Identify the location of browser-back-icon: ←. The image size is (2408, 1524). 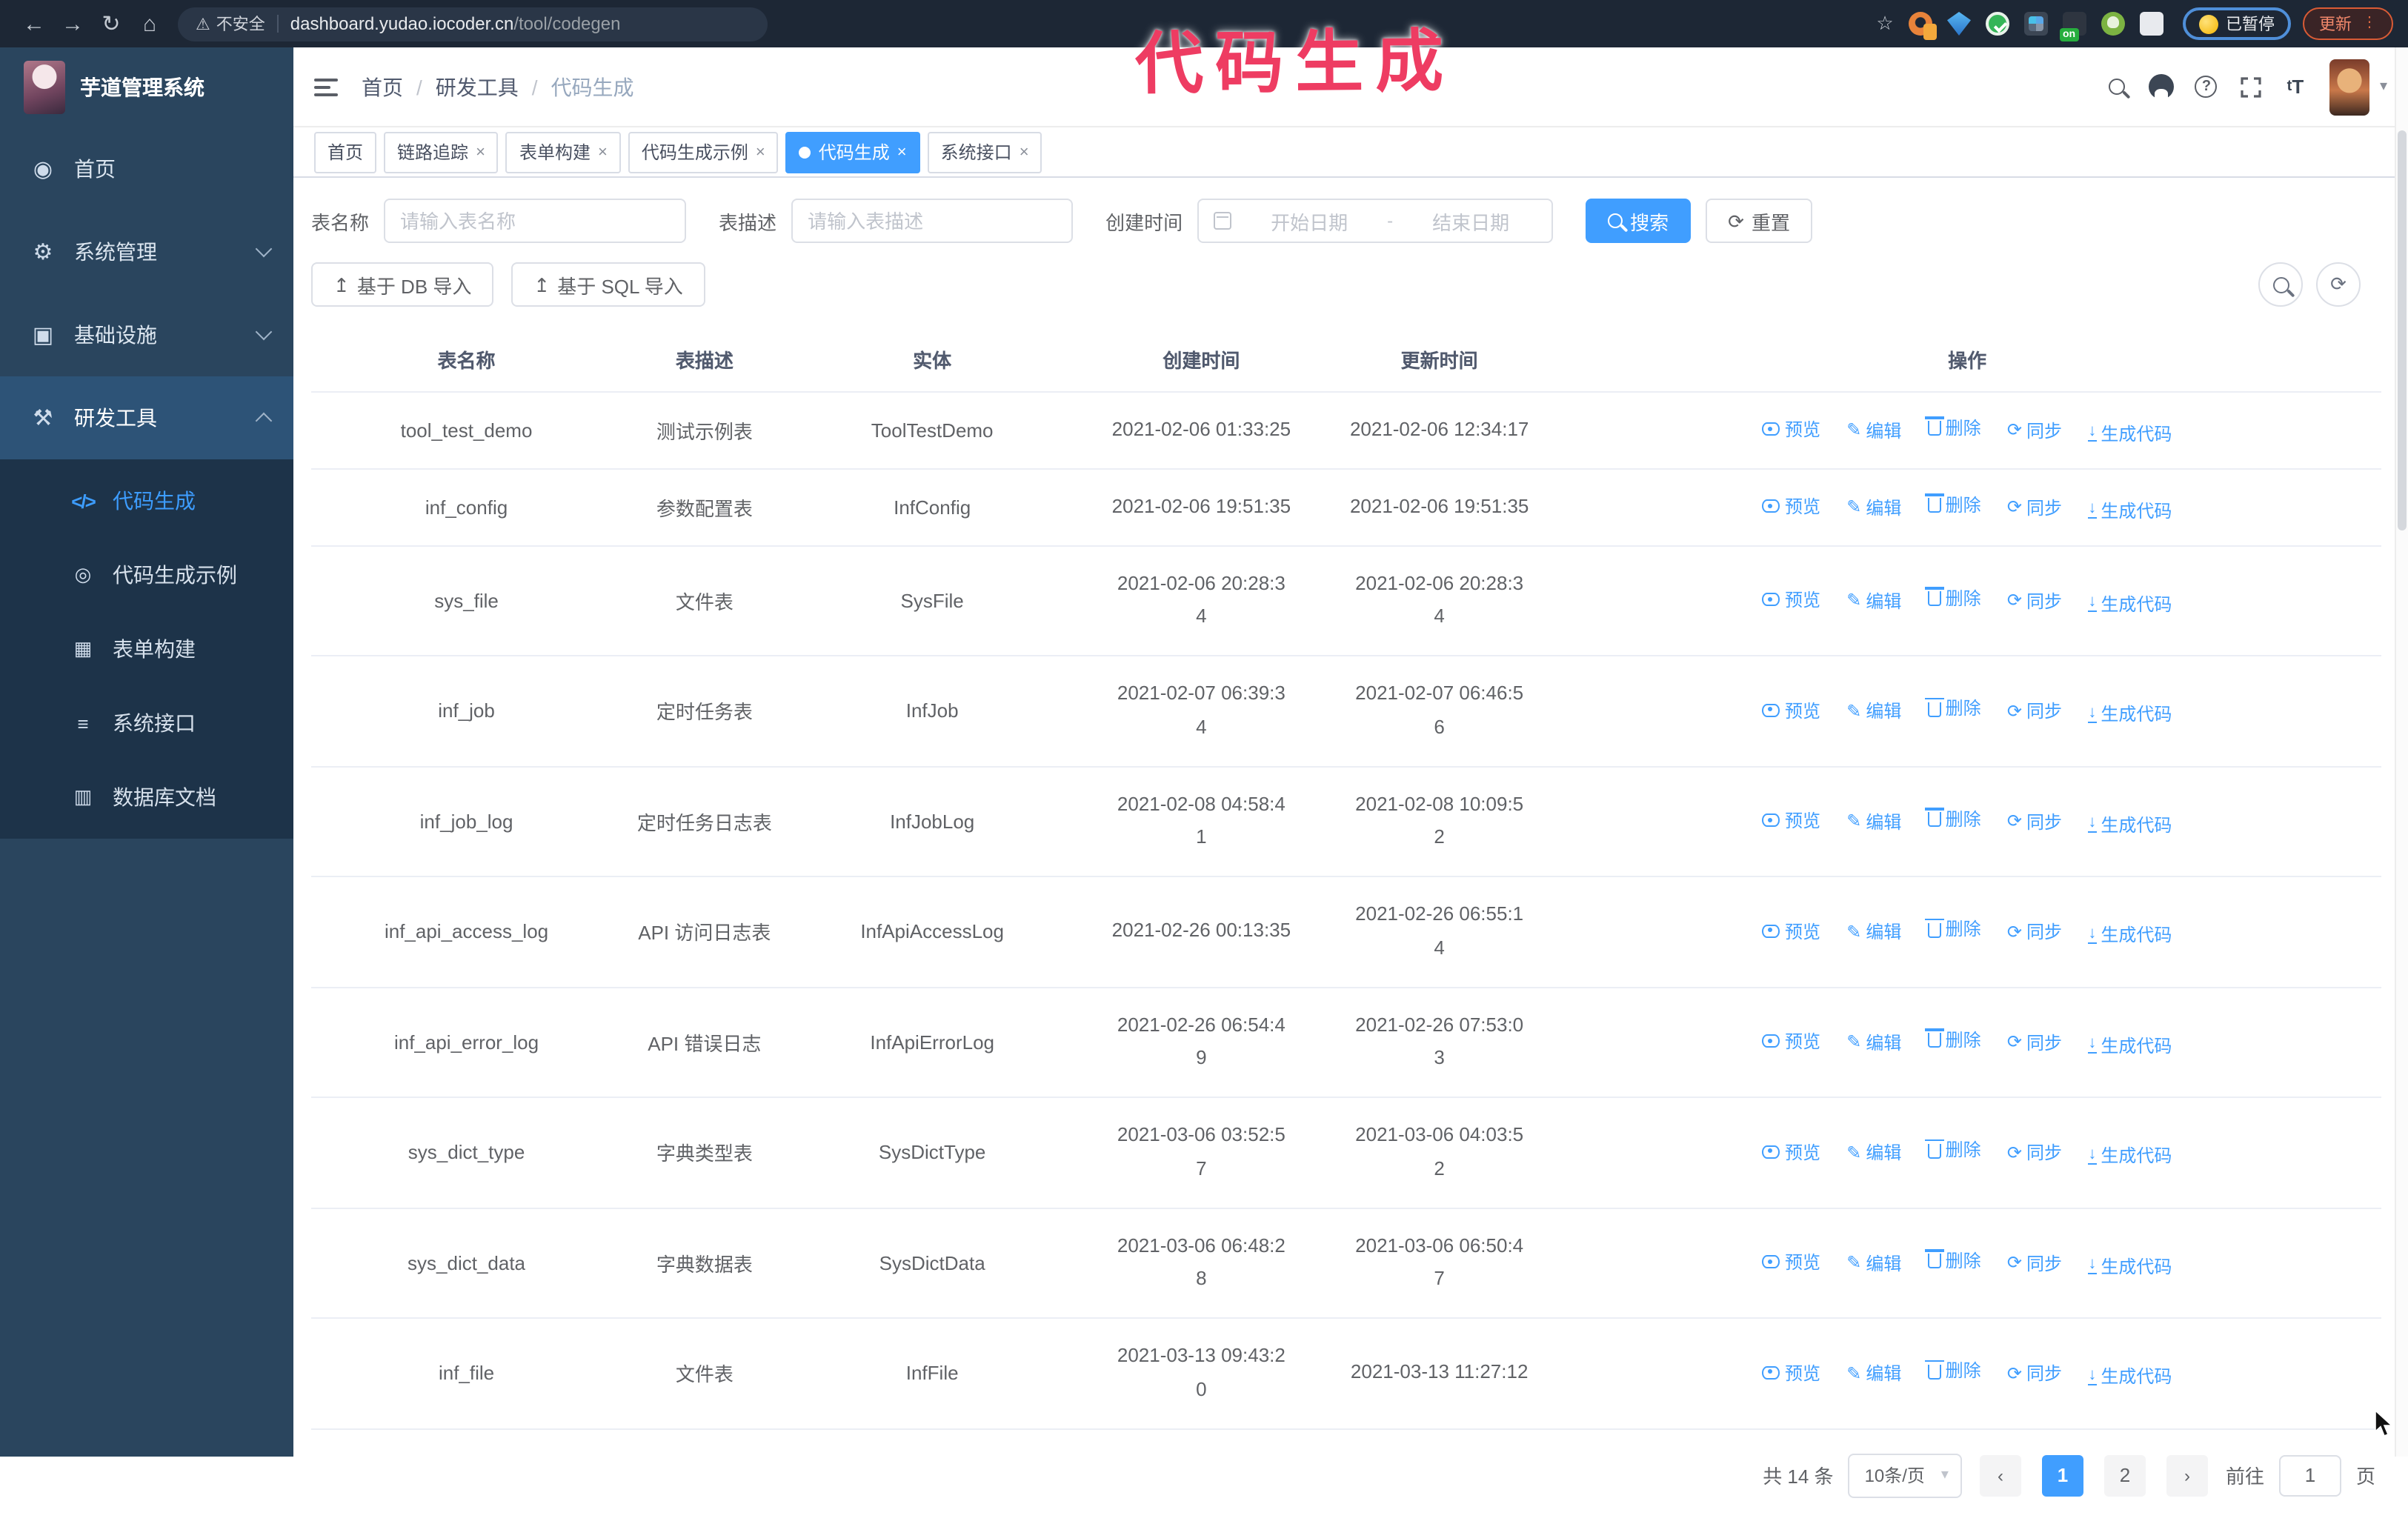
(34, 23).